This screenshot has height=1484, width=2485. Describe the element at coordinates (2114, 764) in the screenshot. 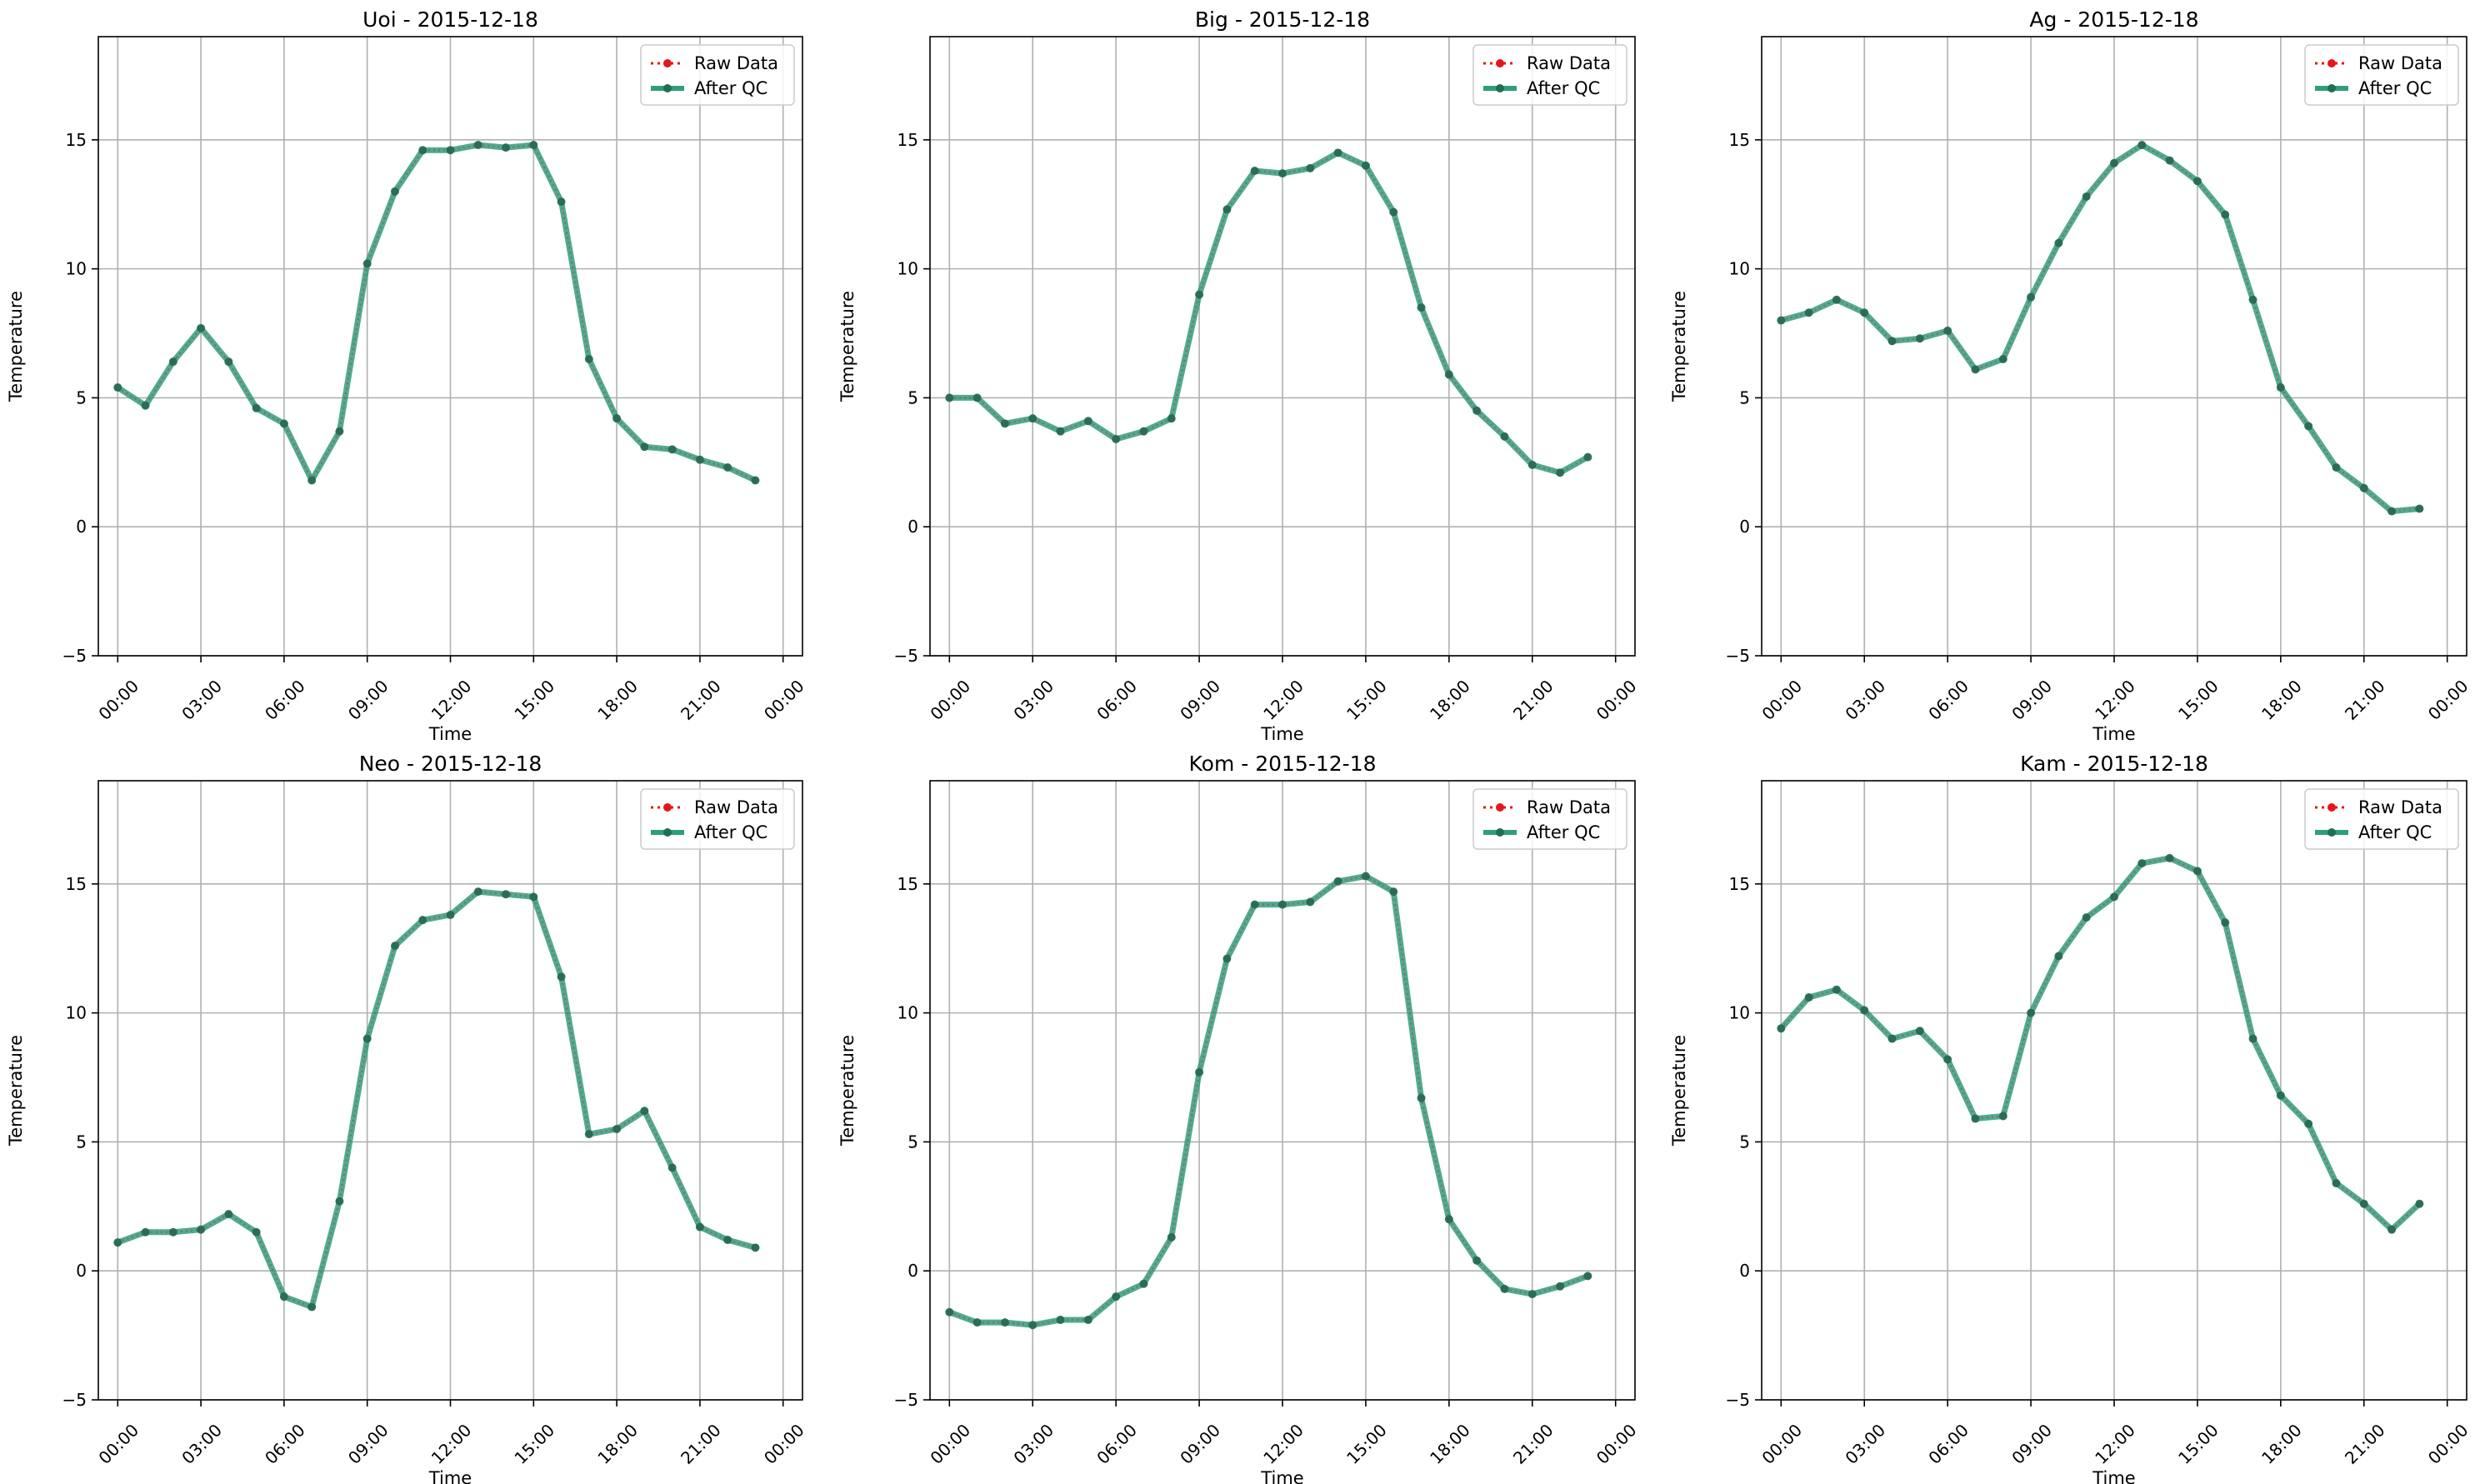

I see `plot-title: Kam - 2015-12-18` at that location.